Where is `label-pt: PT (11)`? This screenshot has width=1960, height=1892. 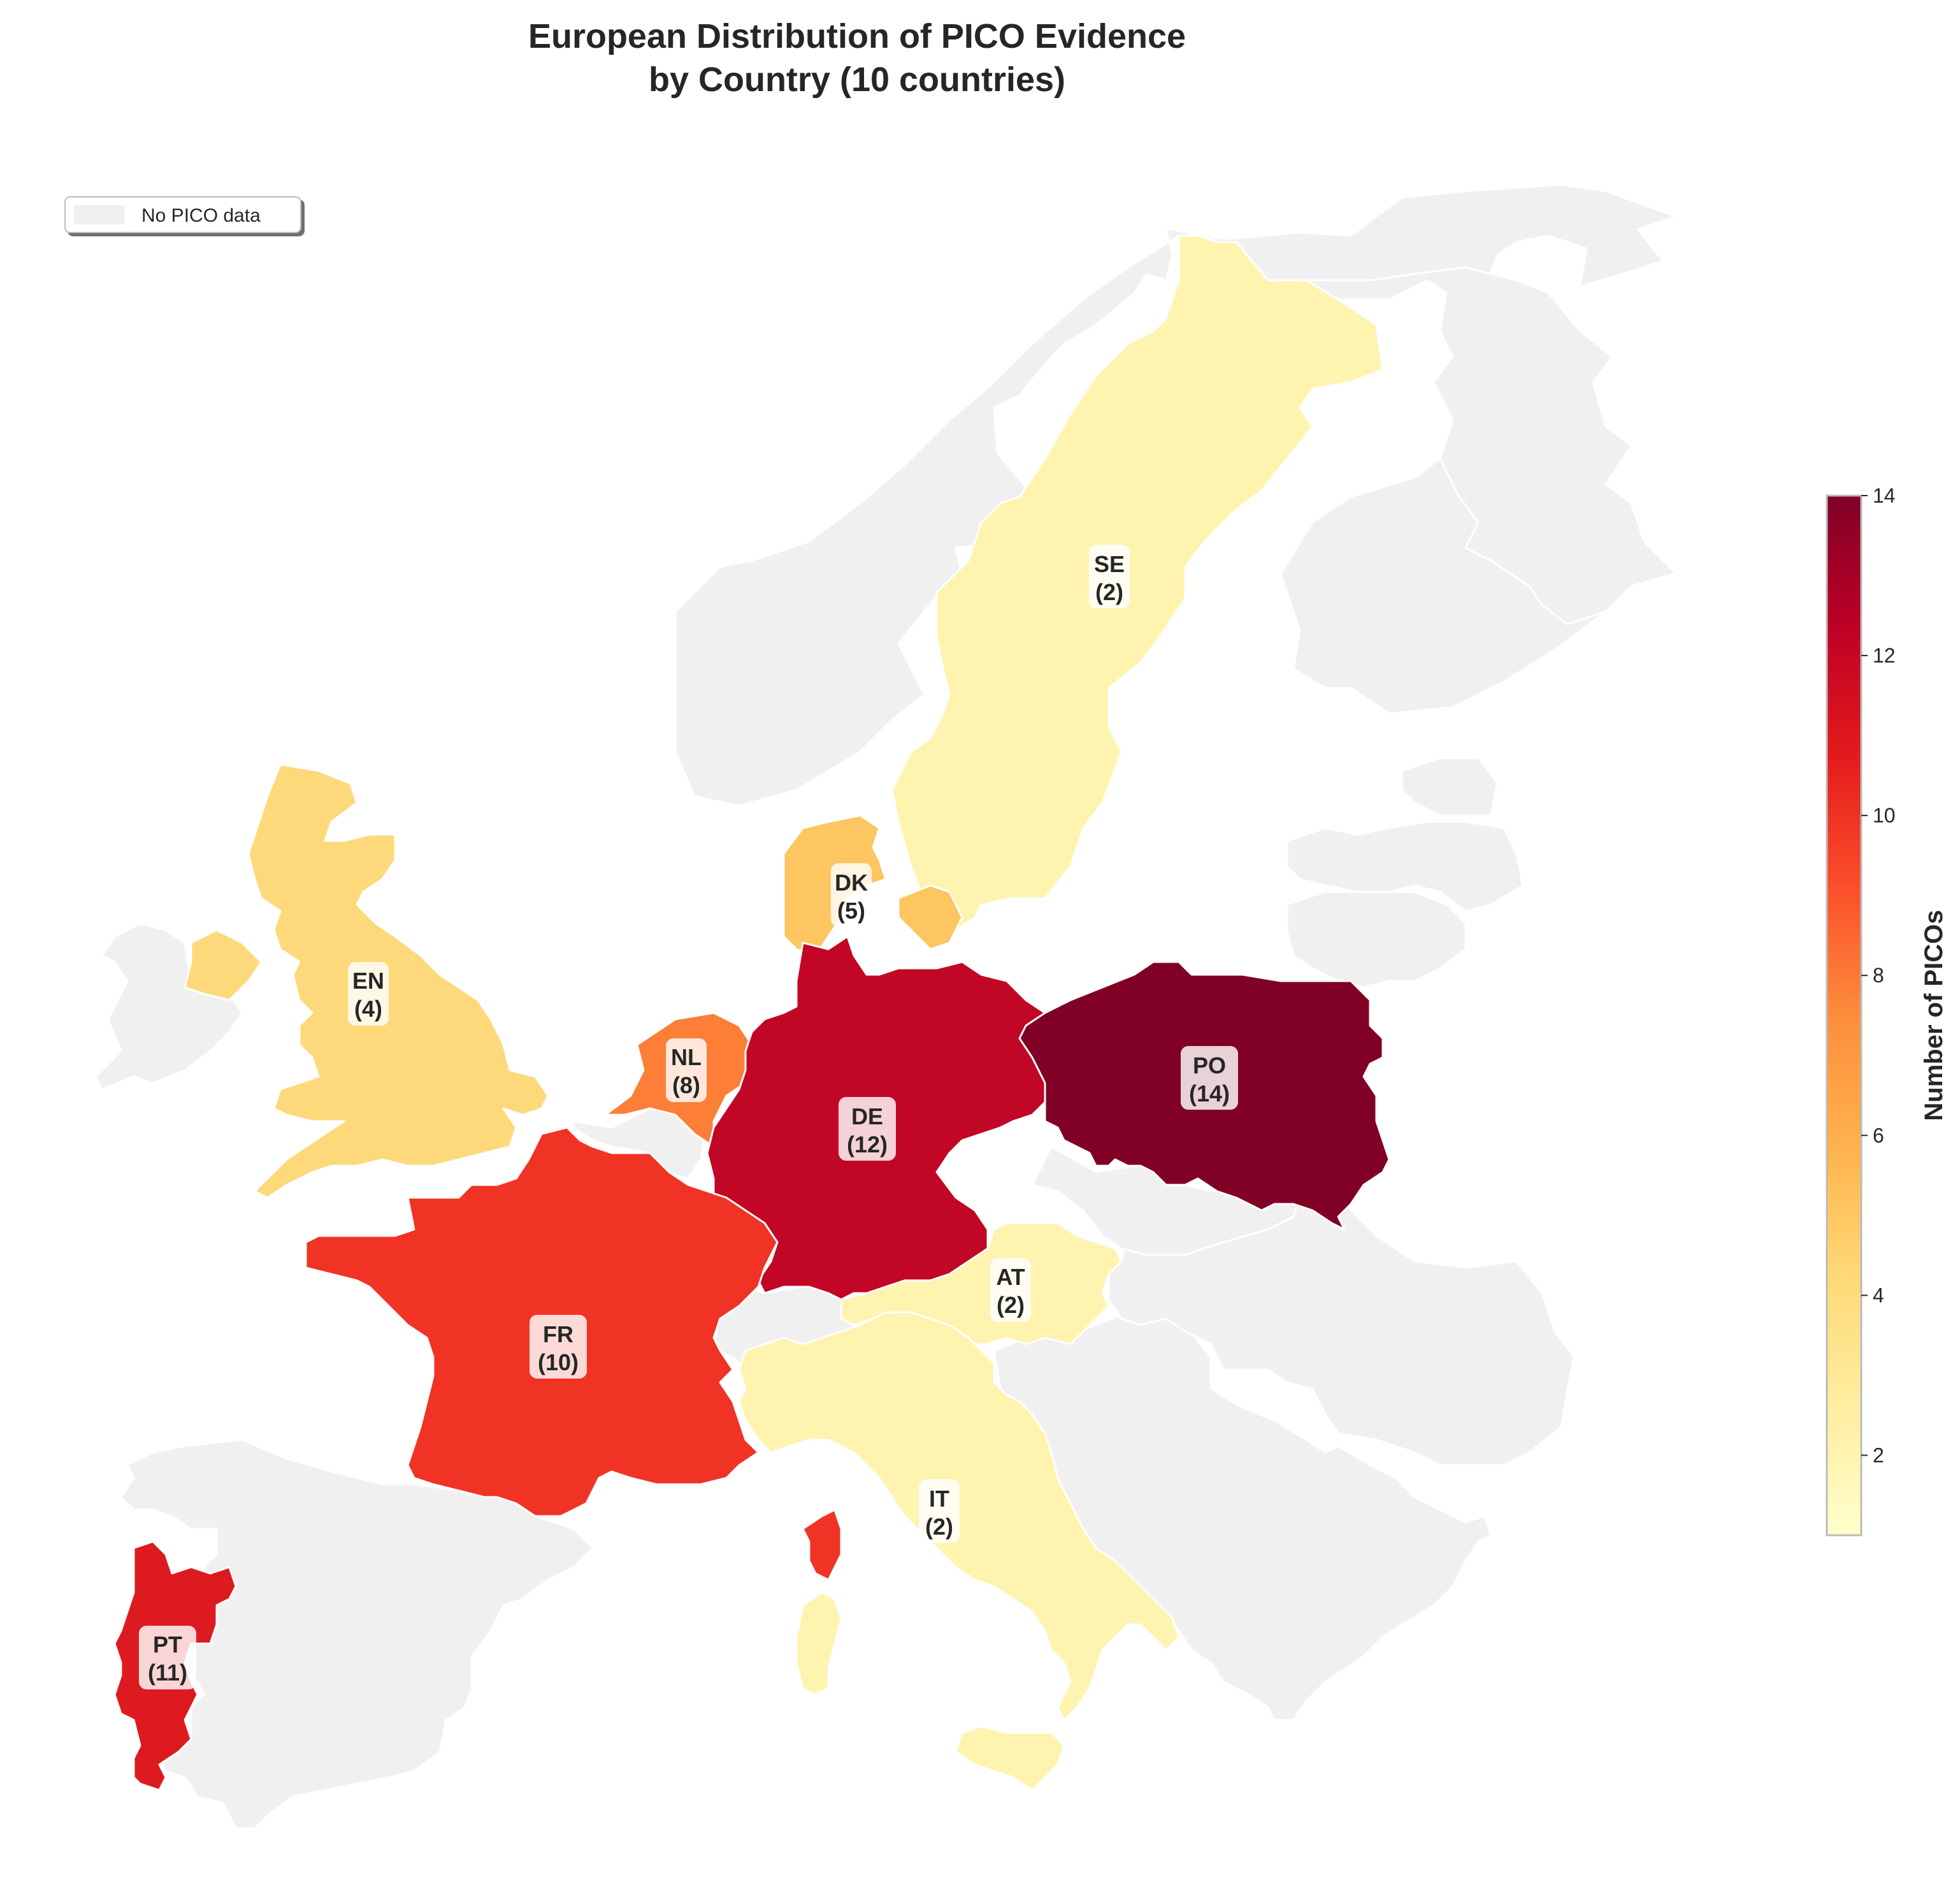
label-pt: PT (11) is located at coordinates (167, 1657).